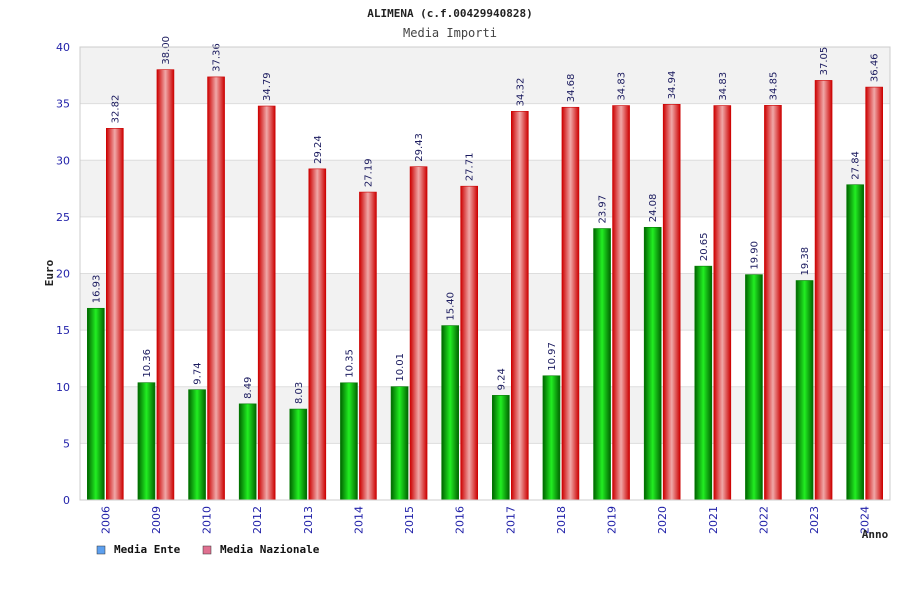  I want to click on x-tick-label: 2024, so click(865, 520).